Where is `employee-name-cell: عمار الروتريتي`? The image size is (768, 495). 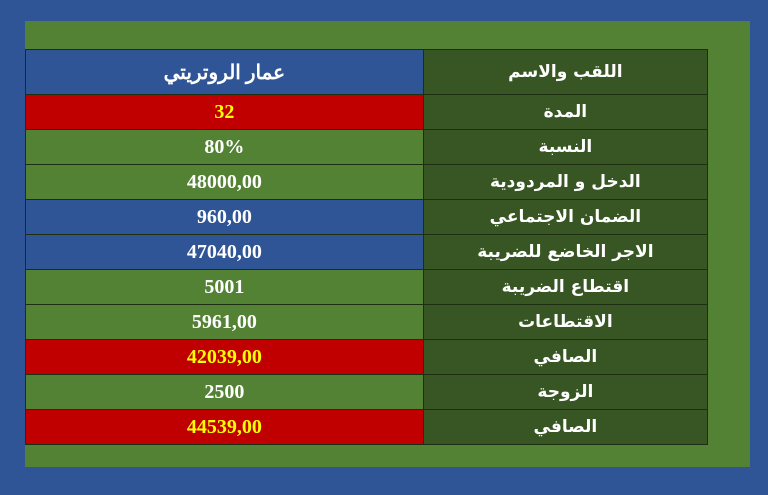
employee-name-cell: عمار الروتريتي is located at coordinates (224, 72).